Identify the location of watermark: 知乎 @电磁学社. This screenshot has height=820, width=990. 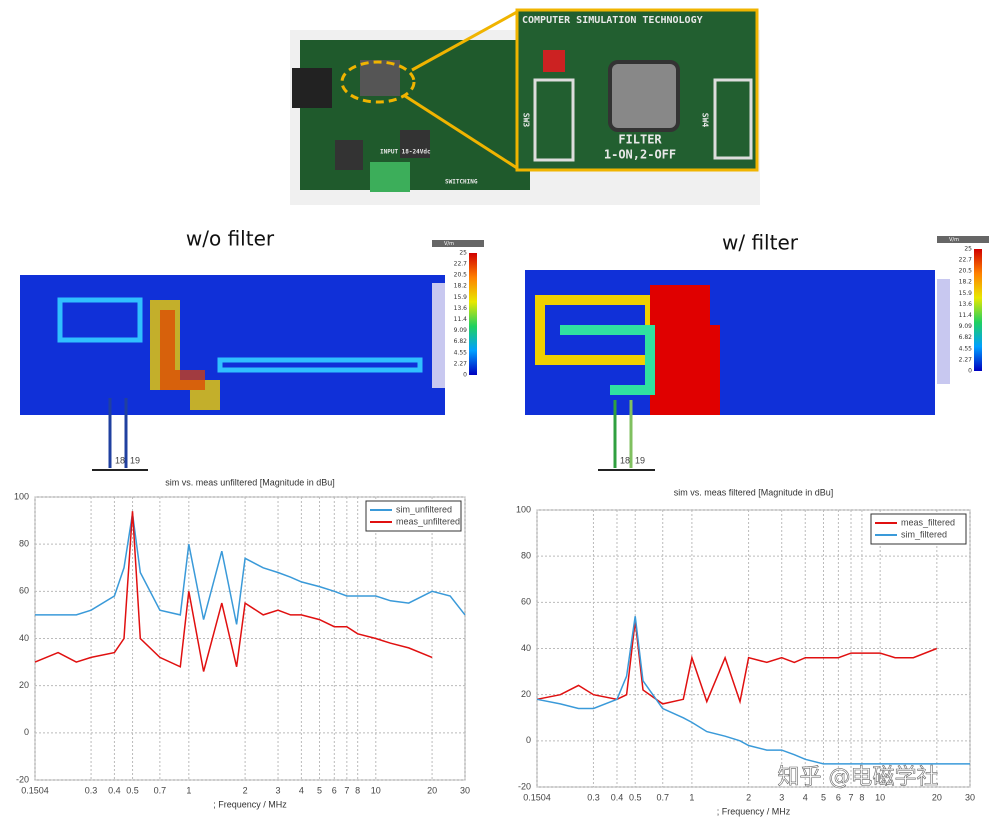
(858, 778).